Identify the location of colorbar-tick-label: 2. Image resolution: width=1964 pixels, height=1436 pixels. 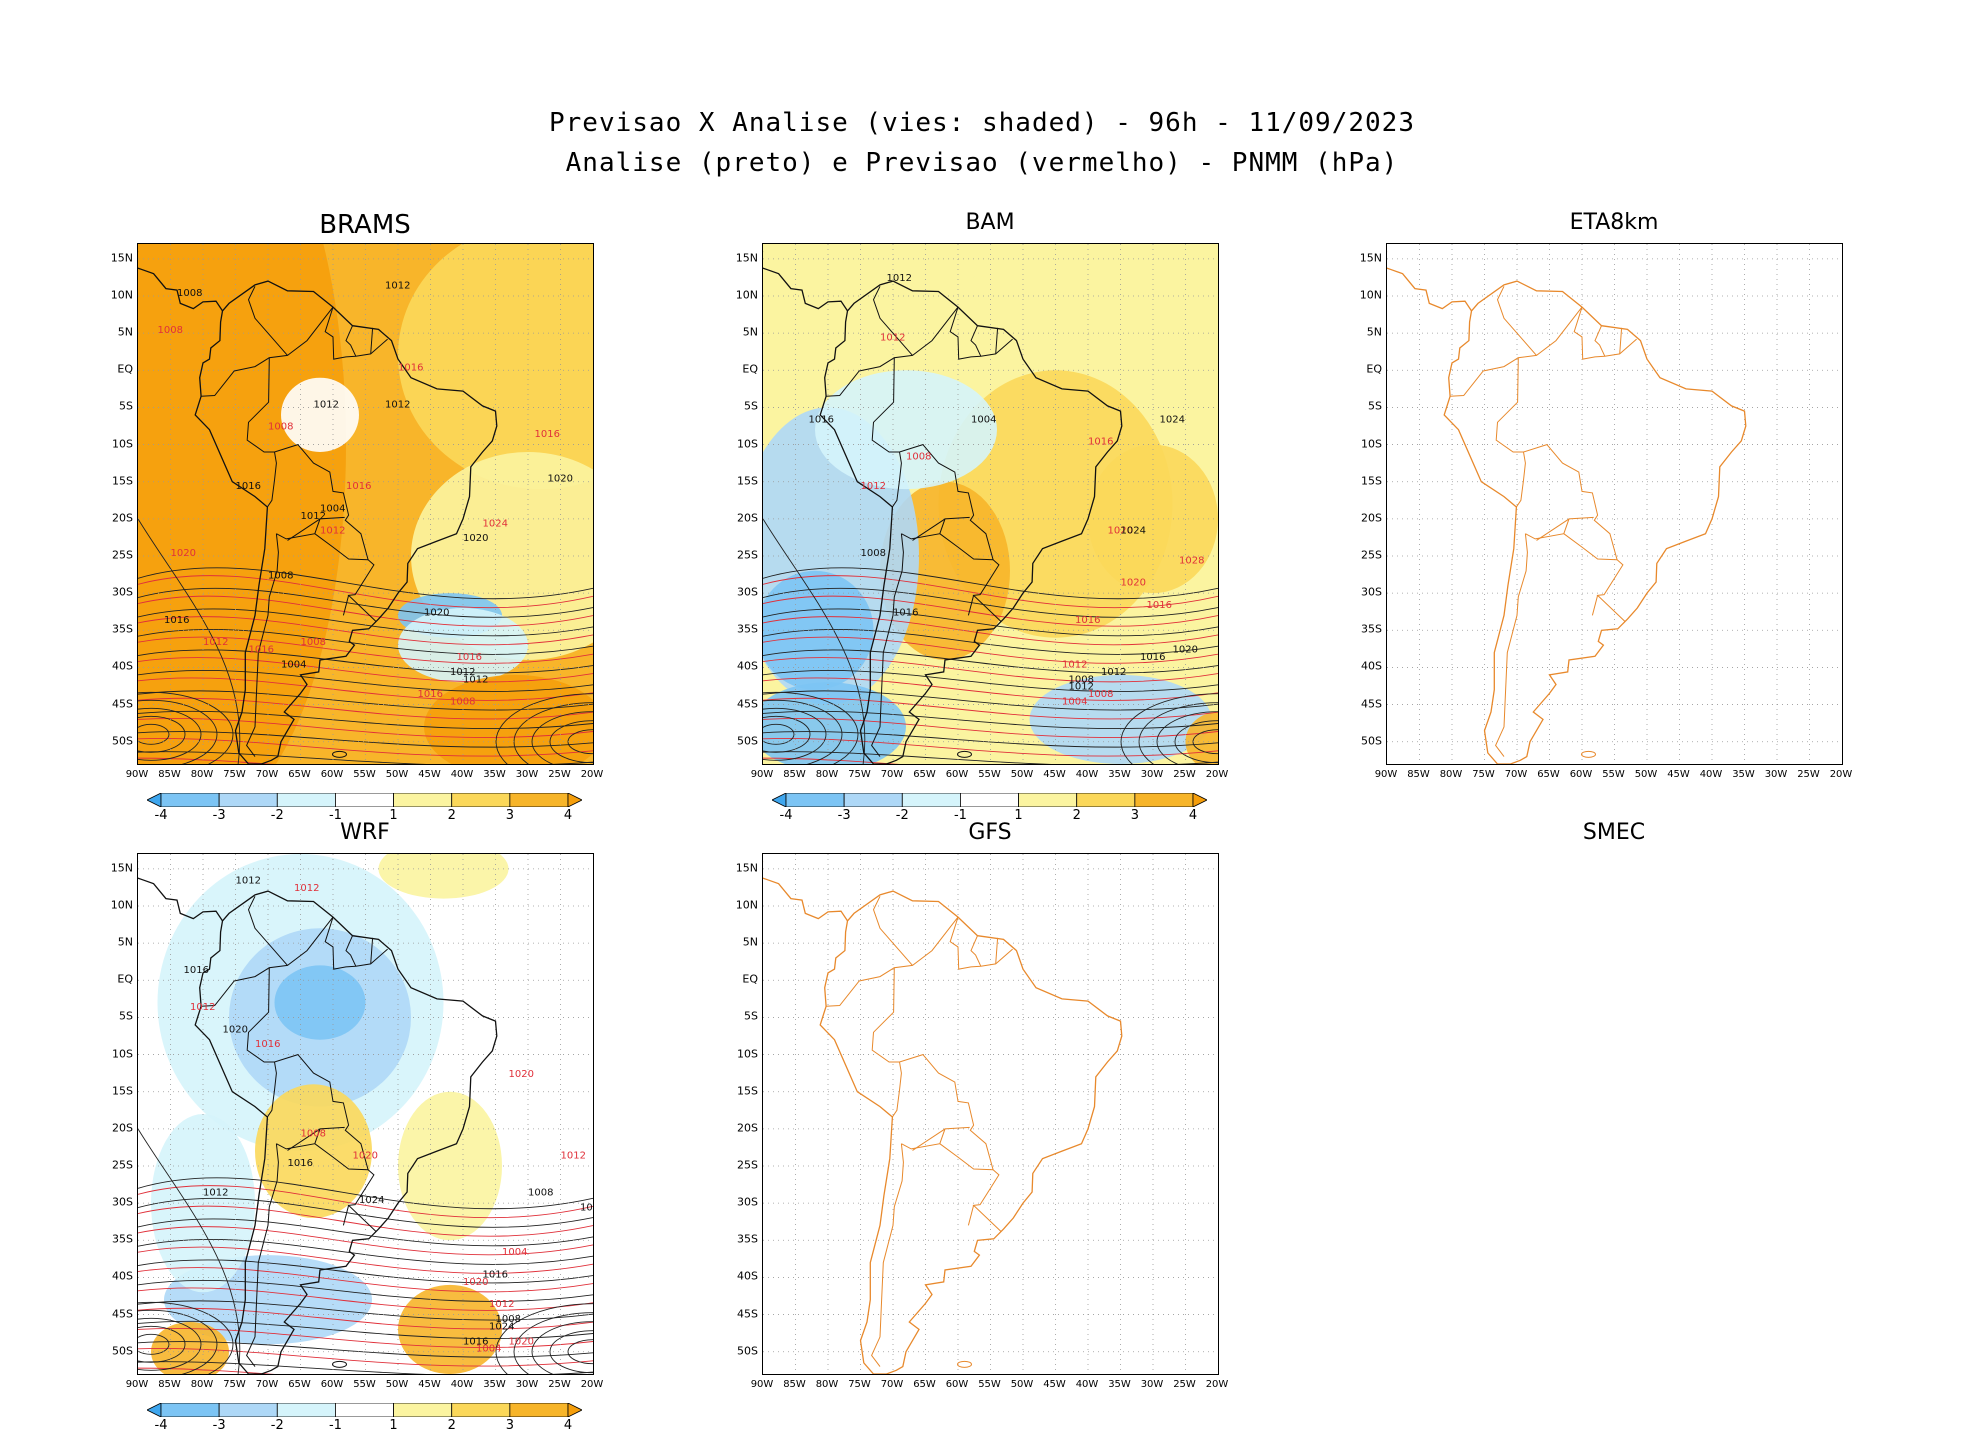
(1076, 815).